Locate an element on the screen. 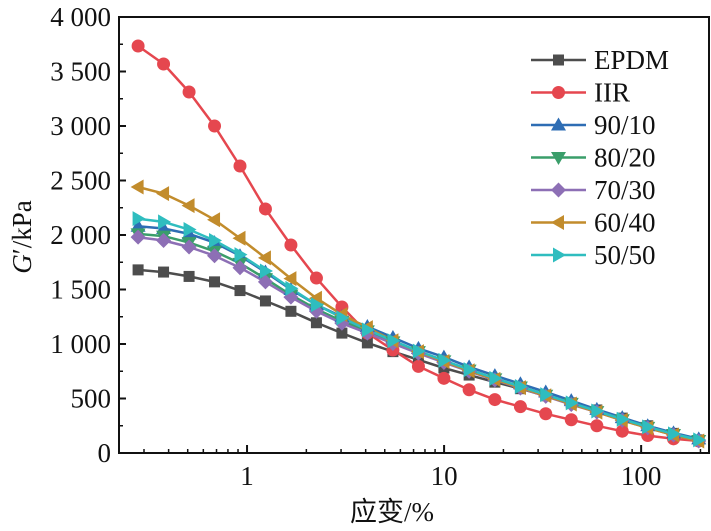  legend-label-70-30: 70/30 is located at coordinates (625, 190).